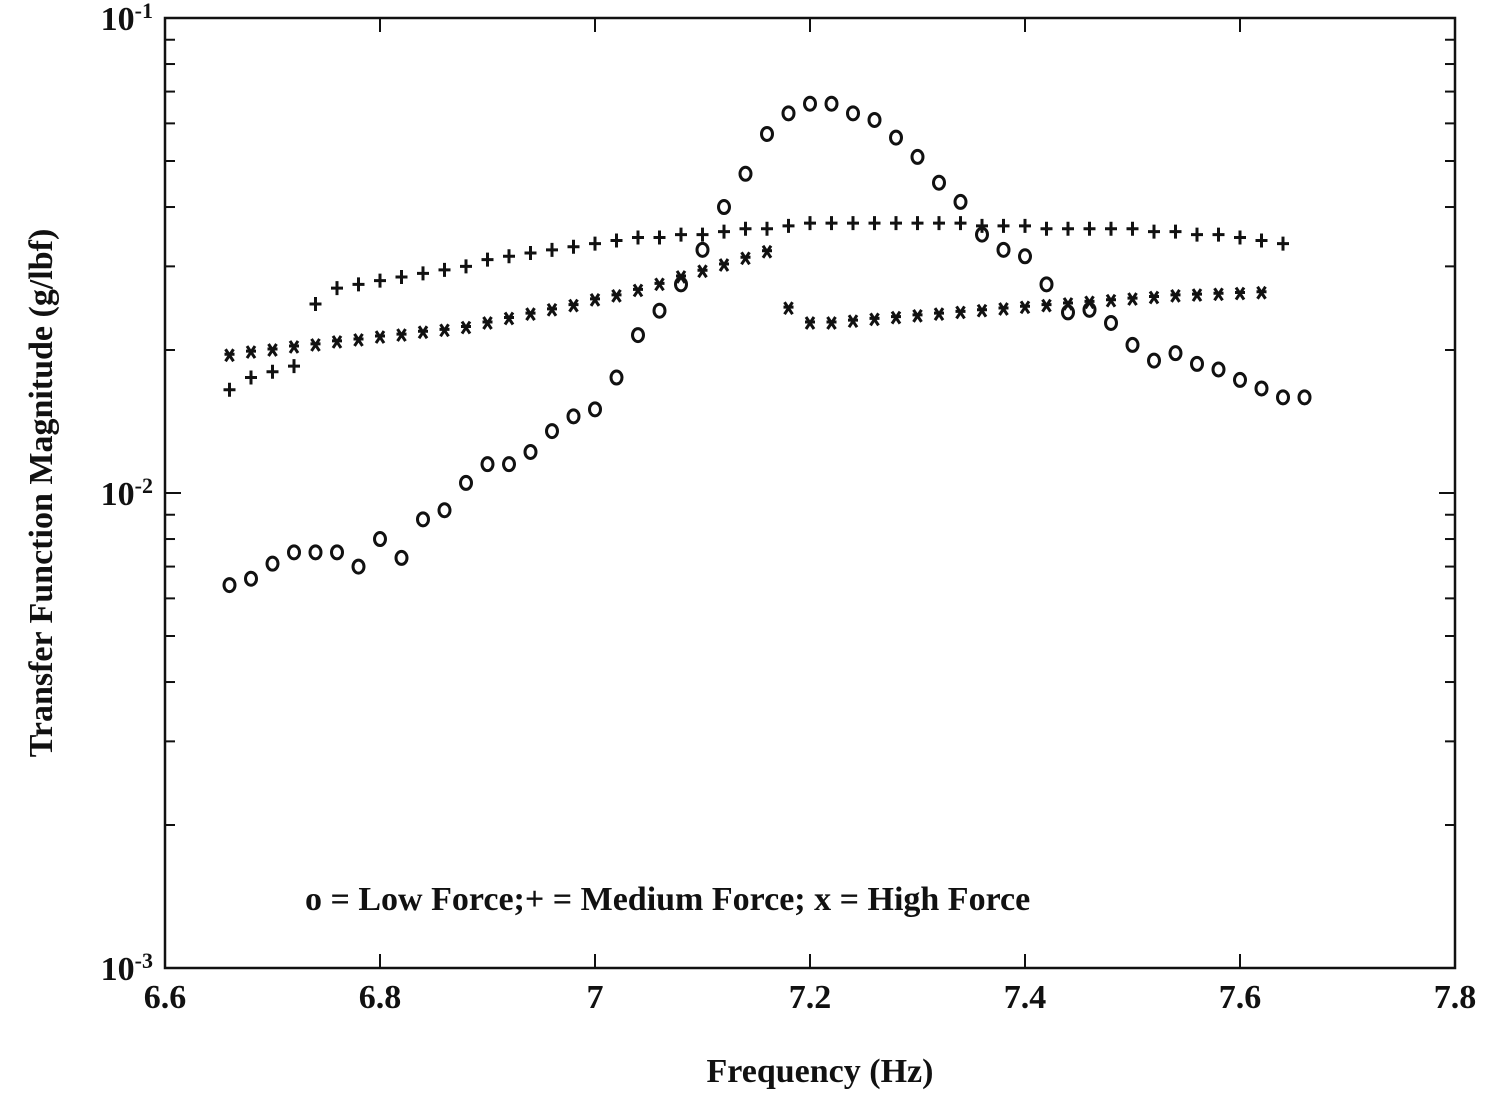  I want to click on y-tick-exponent: -1, so click(144, 11).